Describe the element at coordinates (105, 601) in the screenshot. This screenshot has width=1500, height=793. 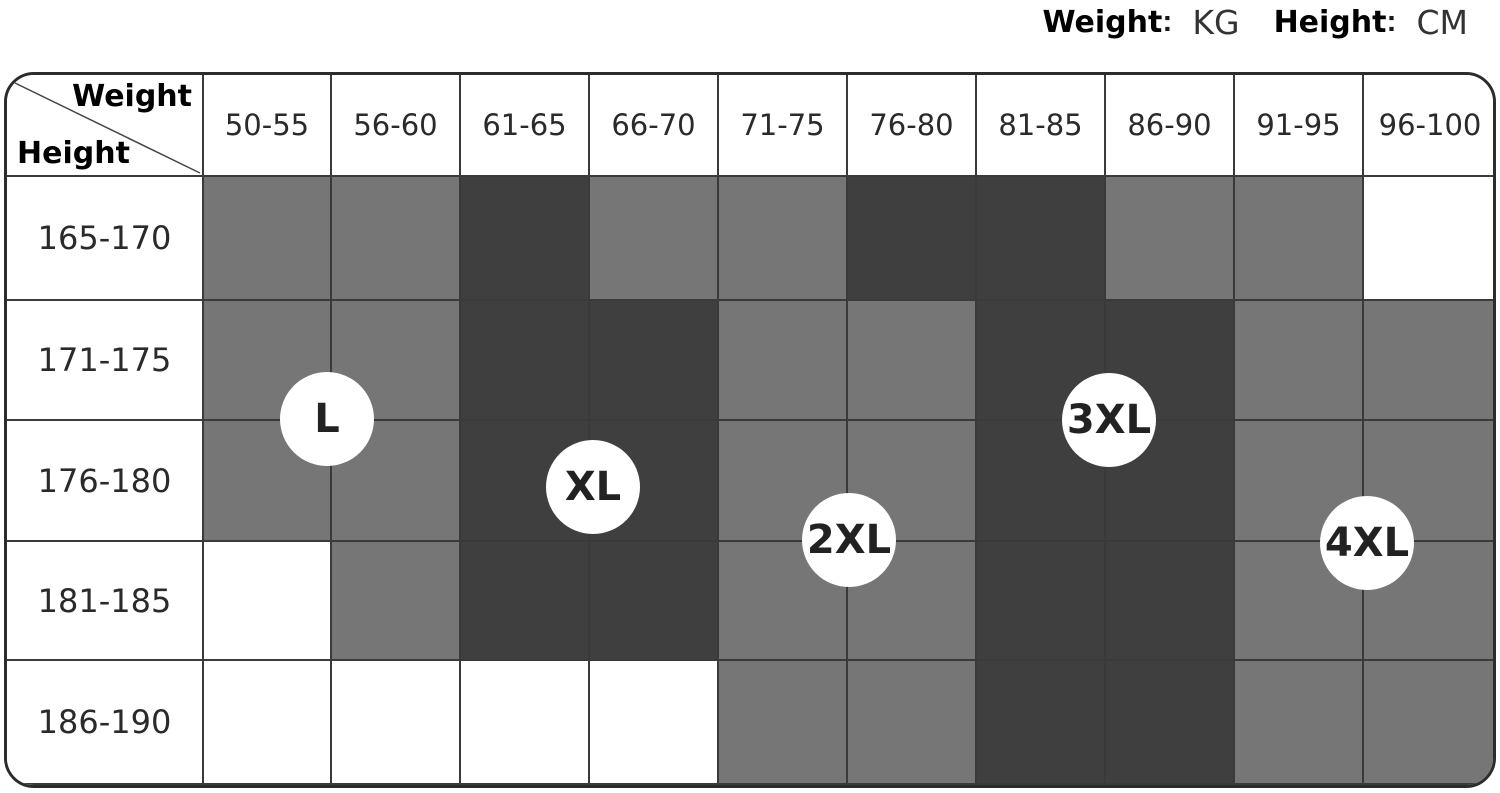
I see `height-row-header: 181-185` at that location.